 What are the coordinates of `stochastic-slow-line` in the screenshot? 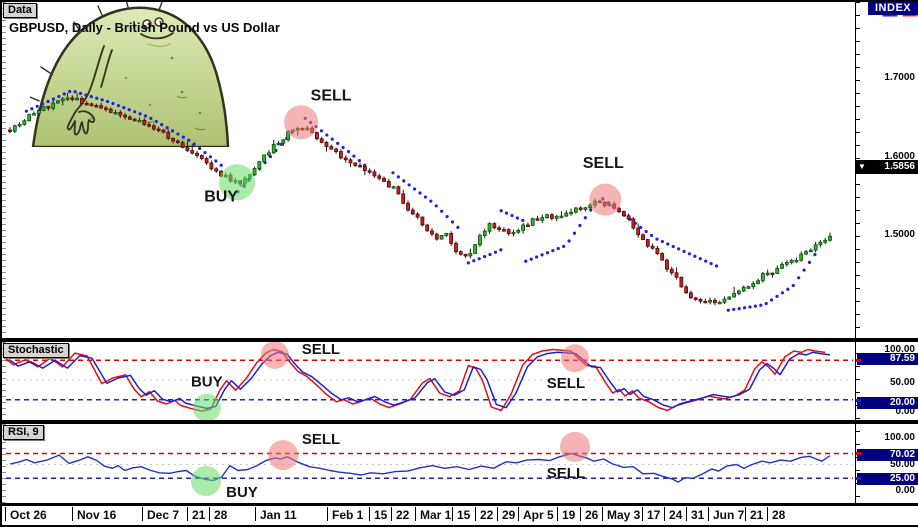 It's located at (420, 380).